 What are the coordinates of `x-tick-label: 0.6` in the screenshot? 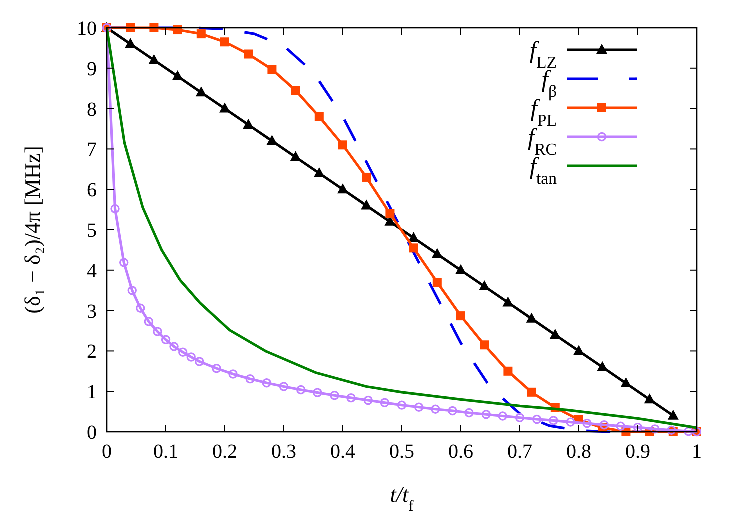 It's located at (461, 452).